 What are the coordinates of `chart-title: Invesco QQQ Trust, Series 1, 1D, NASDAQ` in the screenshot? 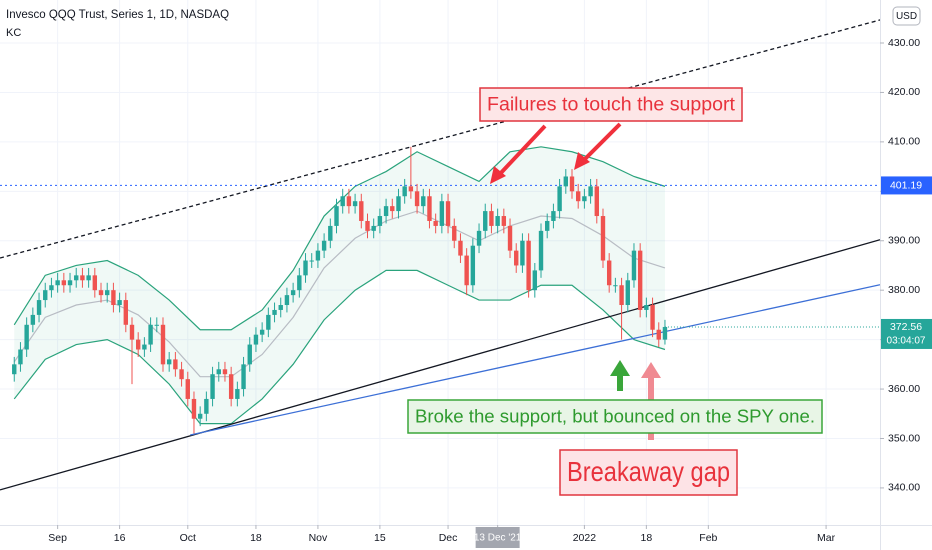 It's located at (117, 15).